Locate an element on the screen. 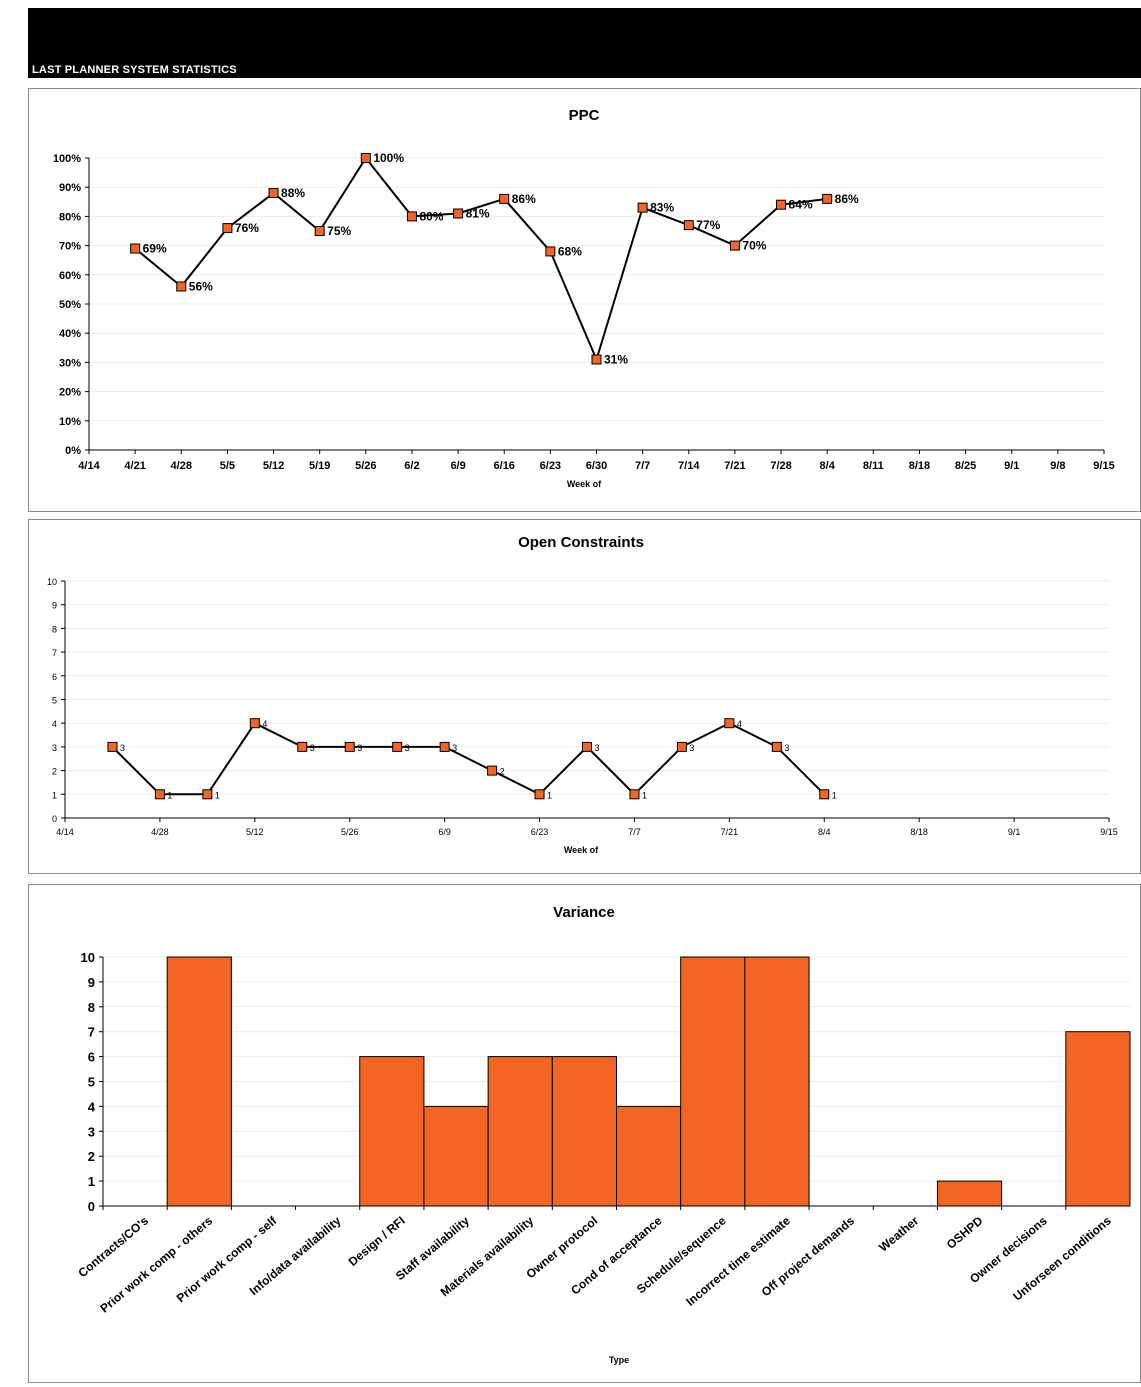  category-label: Prior work comp - others is located at coordinates (156, 1264).